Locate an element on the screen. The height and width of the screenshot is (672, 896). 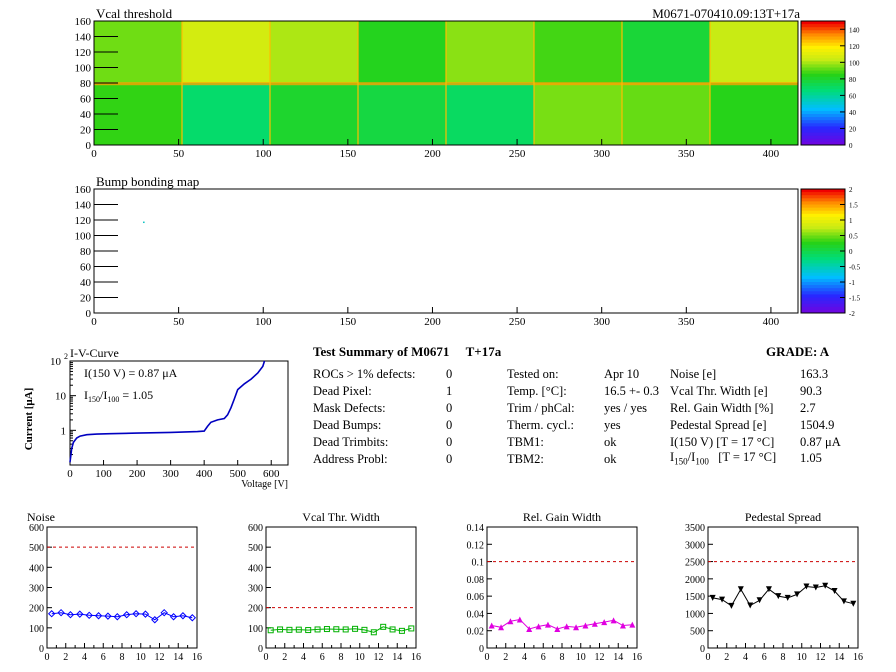
summary-title: Test Summary of M0671 T+17a is located at coordinates (407, 352).